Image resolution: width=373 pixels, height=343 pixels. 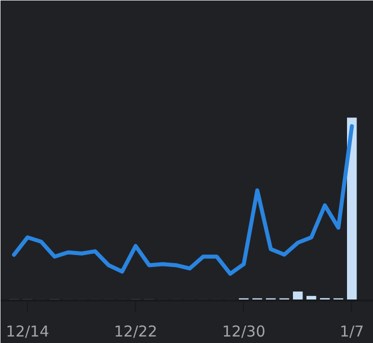 I want to click on x-tick-label: 12/14, so click(x=28, y=331).